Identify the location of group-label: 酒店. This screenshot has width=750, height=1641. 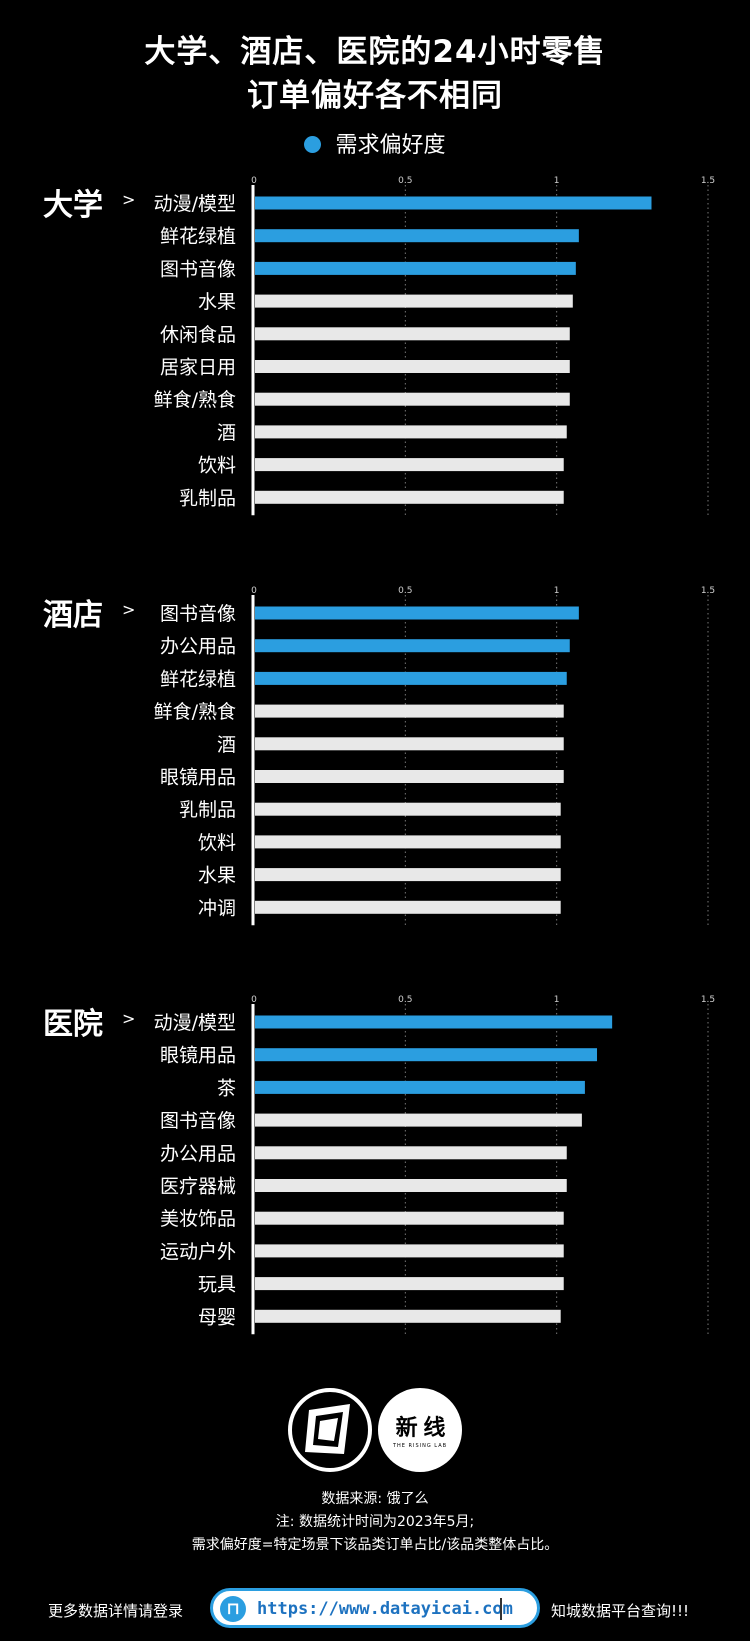
(73, 615).